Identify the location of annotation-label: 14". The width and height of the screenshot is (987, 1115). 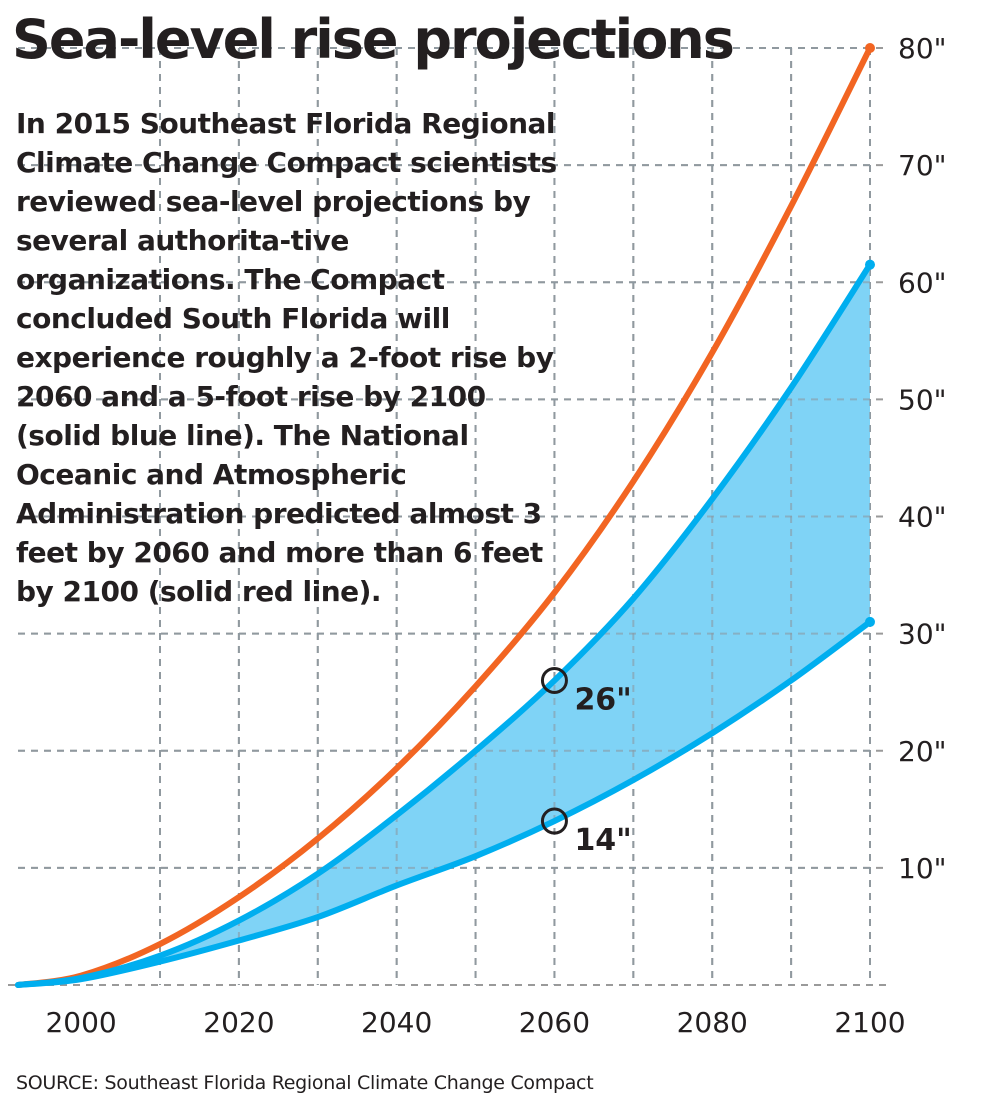
(602, 840).